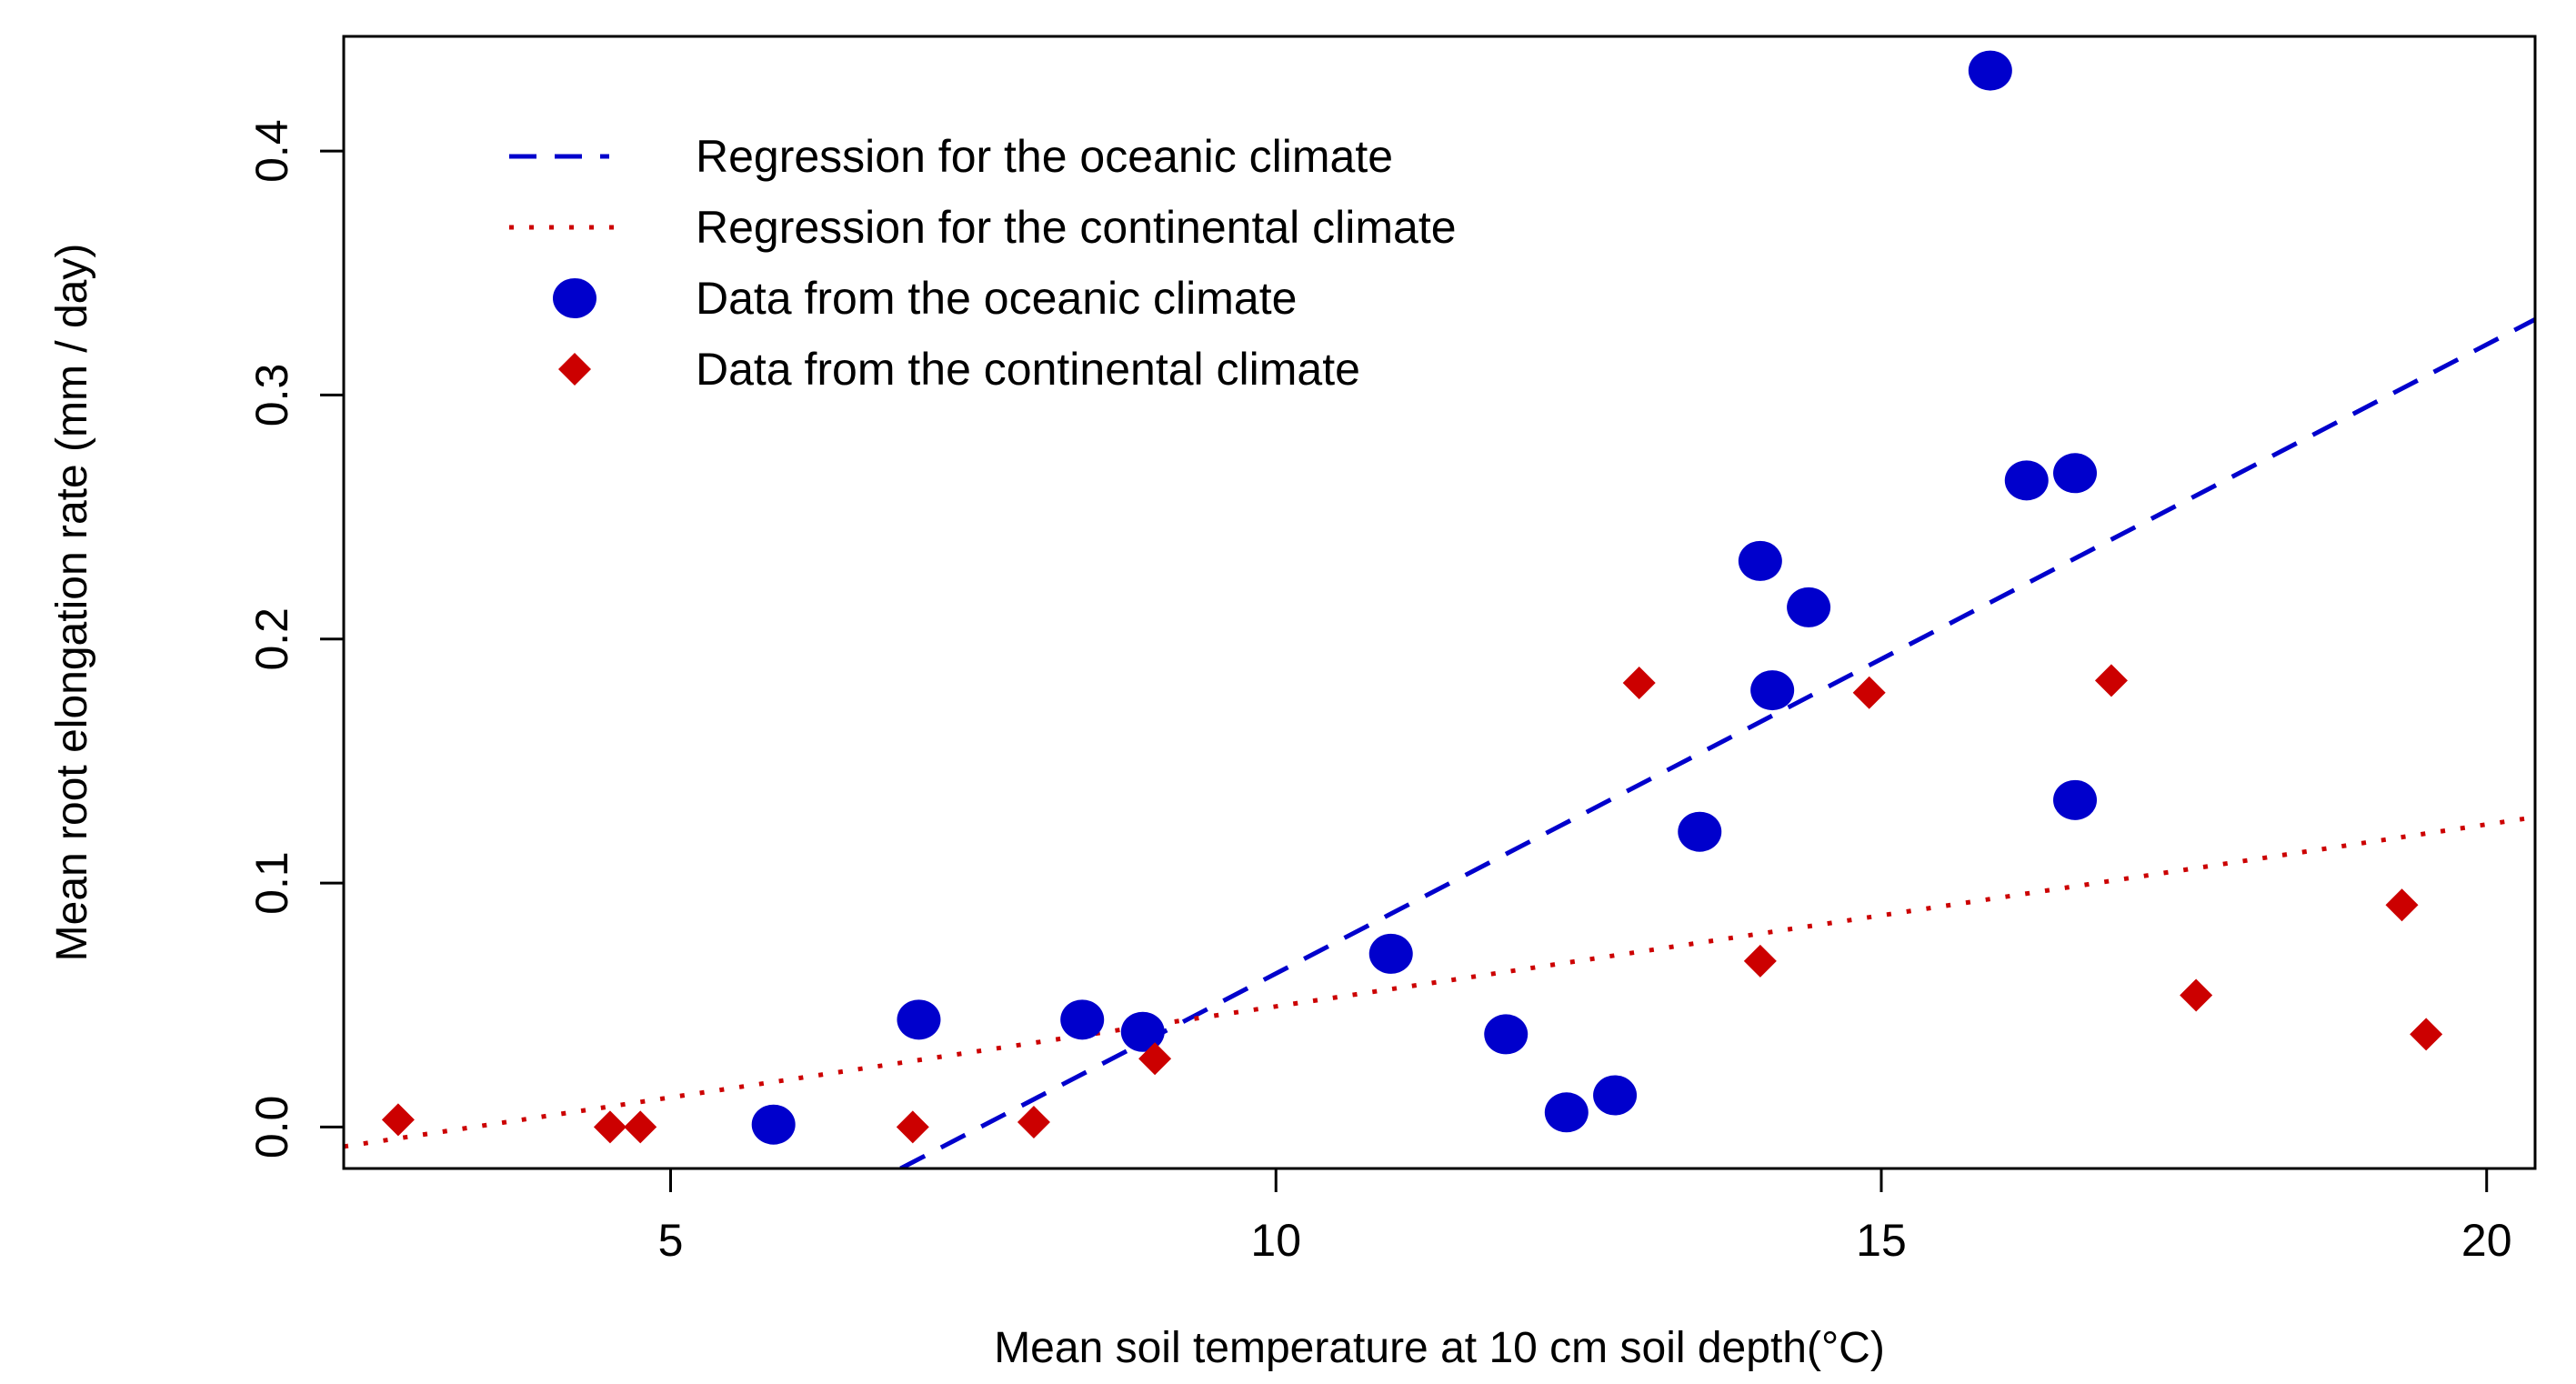 Image resolution: width=2576 pixels, height=1384 pixels. I want to click on x-tick-label: 15, so click(1882, 1240).